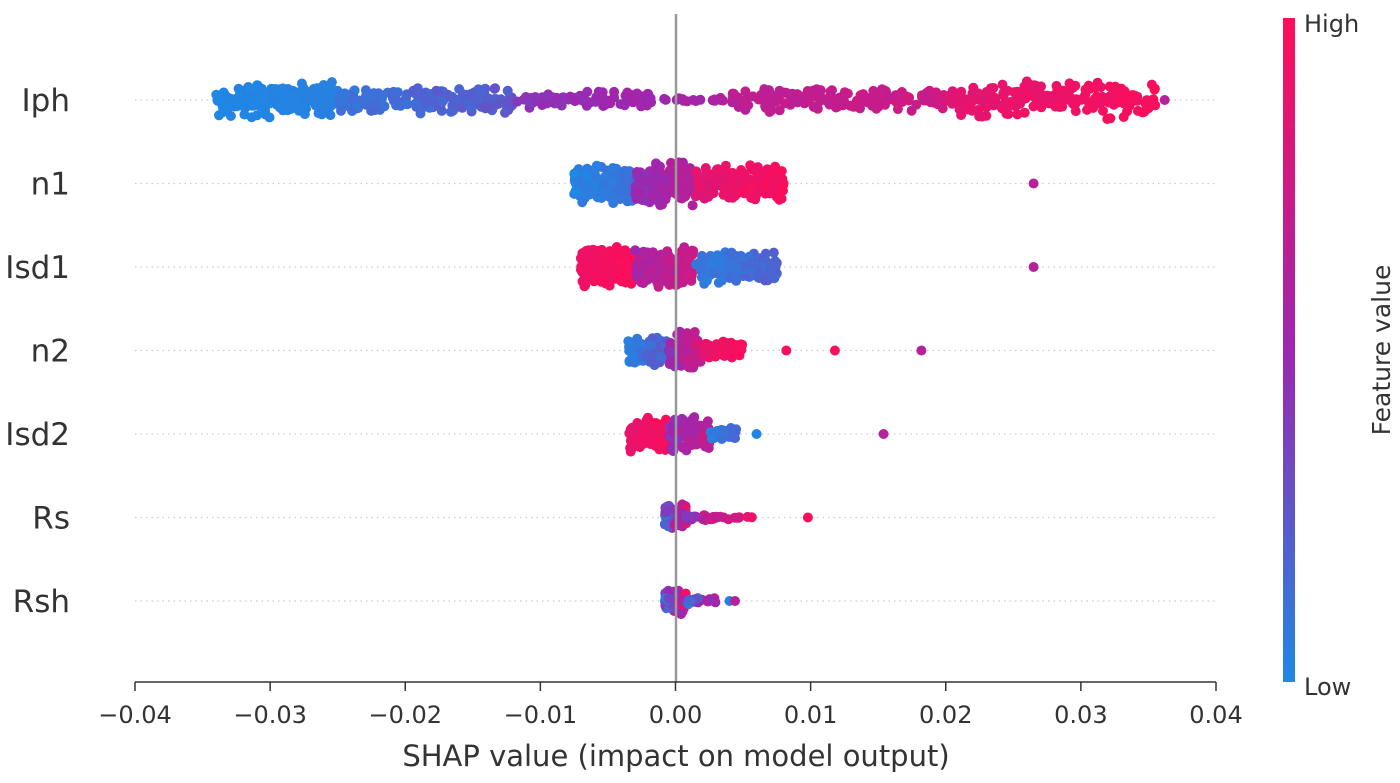  What do you see at coordinates (1080, 715) in the screenshot?
I see `x-tick-label: 0.03` at bounding box center [1080, 715].